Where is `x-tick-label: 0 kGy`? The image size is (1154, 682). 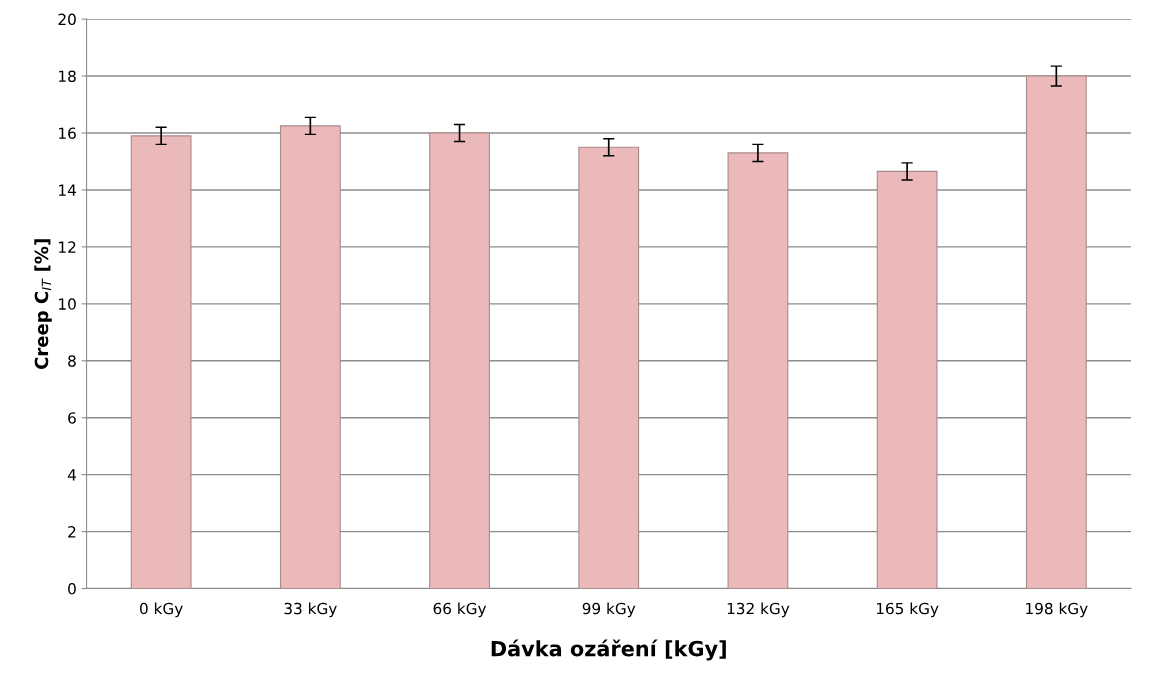
x-tick-label: 0 kGy is located at coordinates (161, 610).